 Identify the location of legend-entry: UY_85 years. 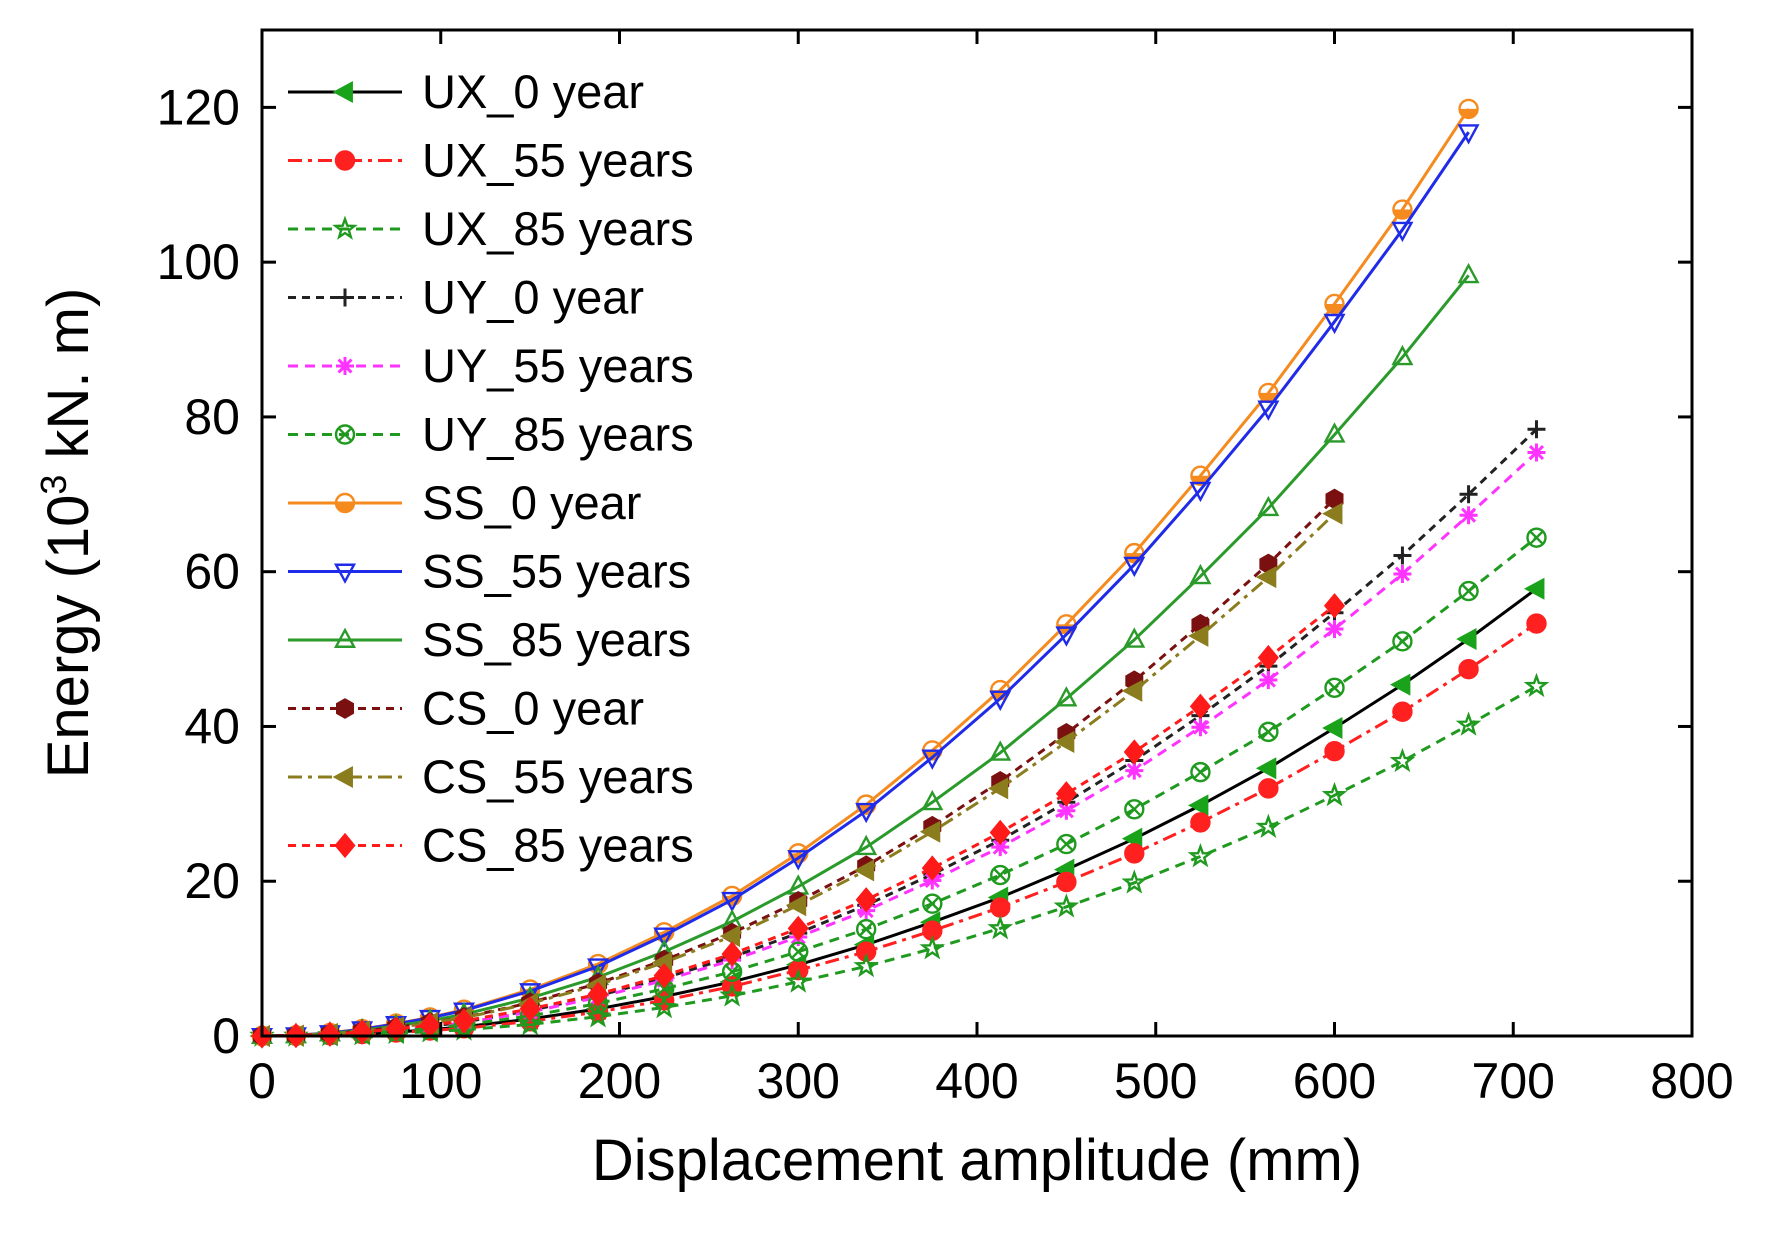
(491, 434).